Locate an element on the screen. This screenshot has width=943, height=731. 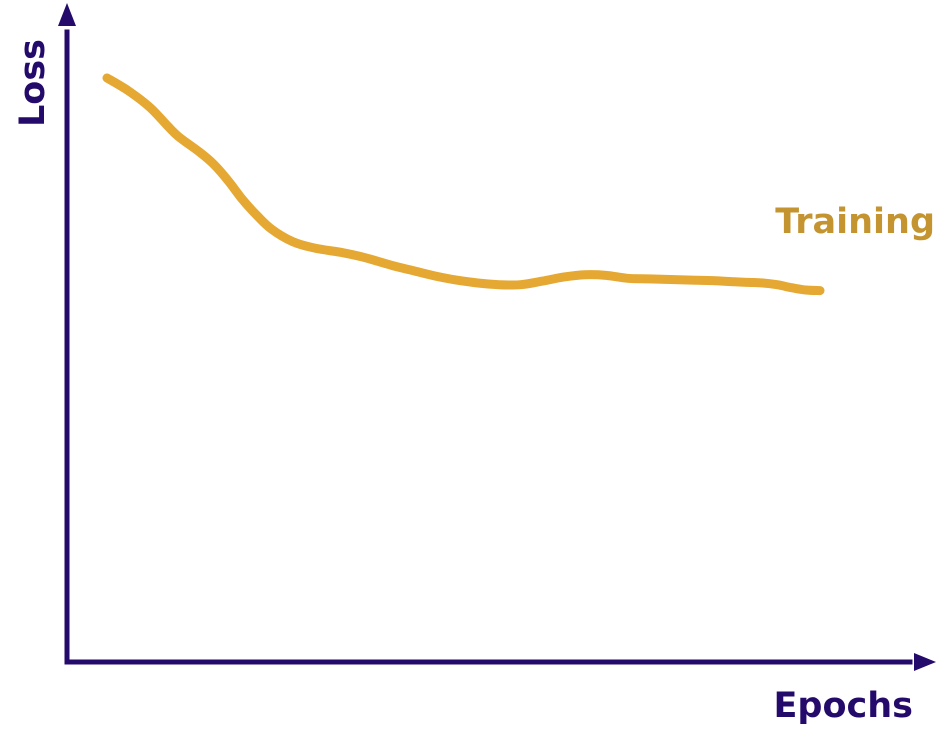
y-axis-arrow is located at coordinates (67, 14).